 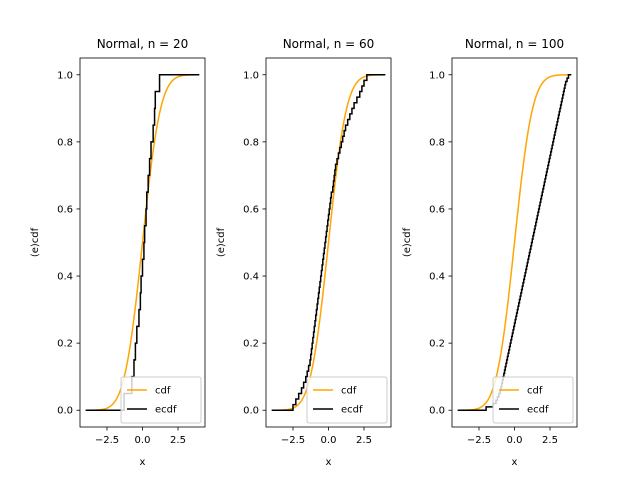 What do you see at coordinates (329, 44) in the screenshot?
I see `chart-title: Normal, n = 60` at bounding box center [329, 44].